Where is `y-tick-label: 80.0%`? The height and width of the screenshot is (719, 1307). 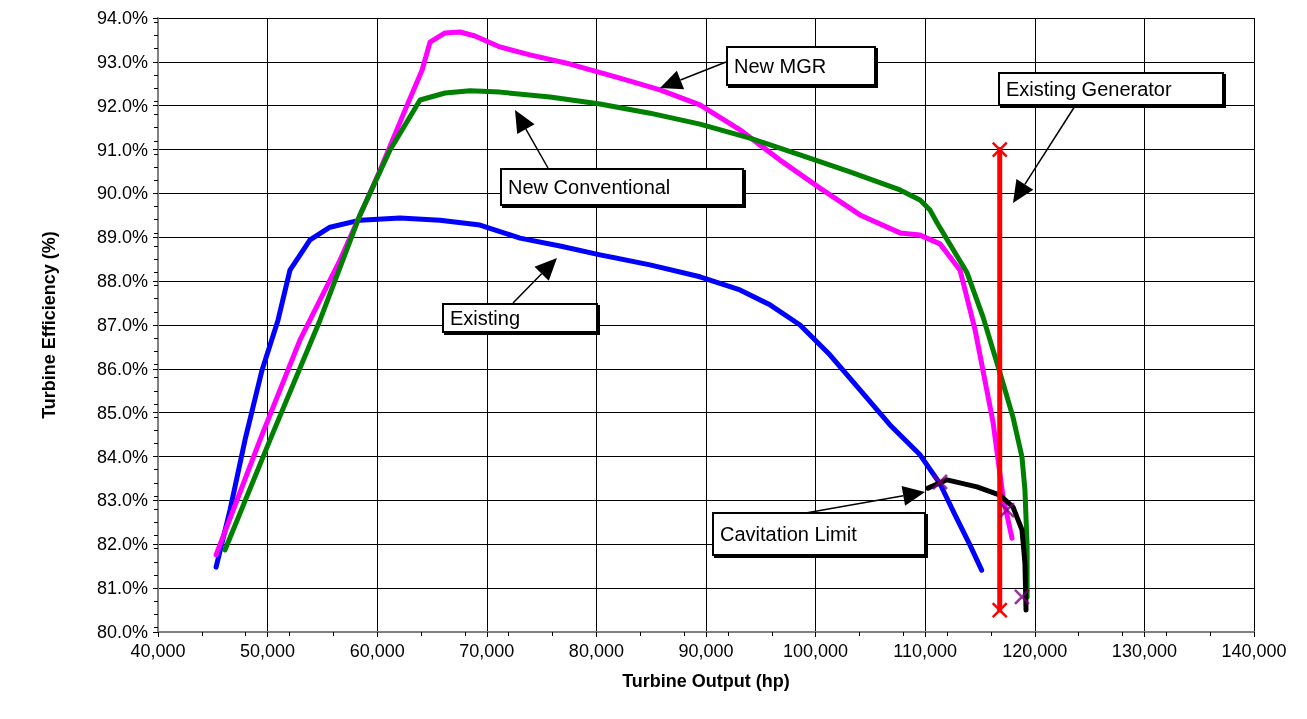 y-tick-label: 80.0% is located at coordinates (122, 632).